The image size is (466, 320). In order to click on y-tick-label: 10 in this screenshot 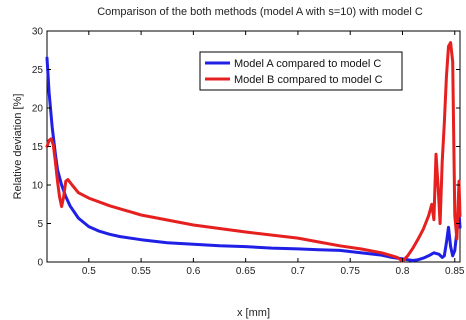, I will do `click(38, 186)`.